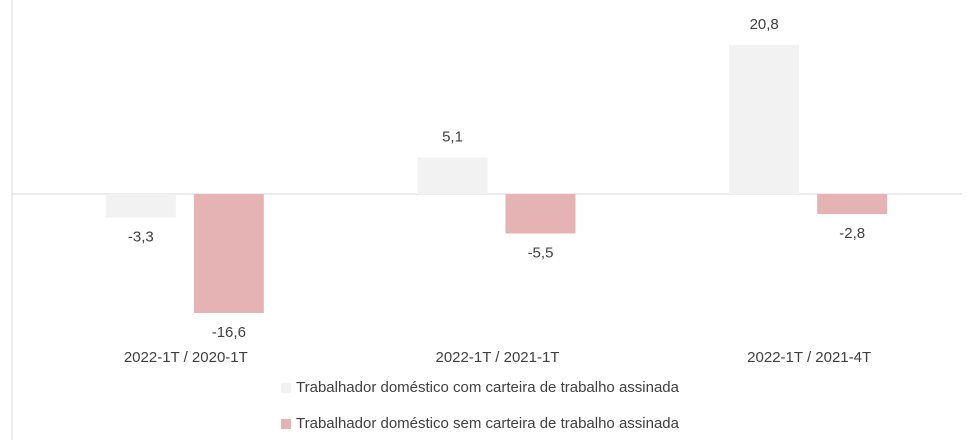 The image size is (972, 443). I want to click on x-tick-label: 2022-1T / 2021-4T, so click(809, 357).